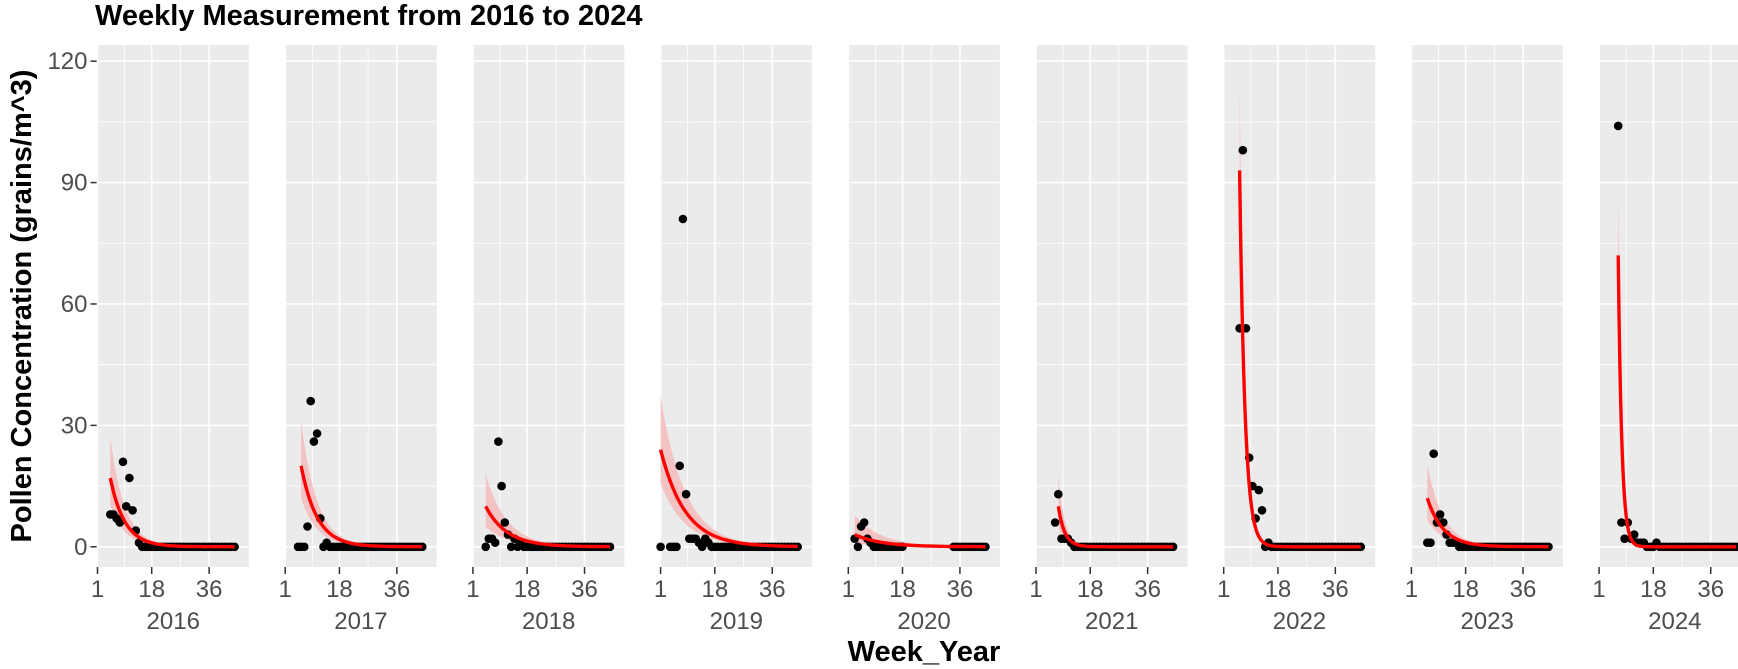 The image size is (1738, 669). I want to click on facet-label-2023: 2023, so click(1486, 621).